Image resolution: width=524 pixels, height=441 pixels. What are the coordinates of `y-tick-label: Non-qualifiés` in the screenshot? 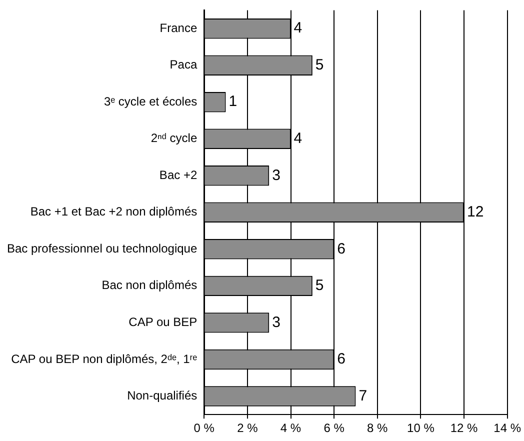 It's located at (162, 395).